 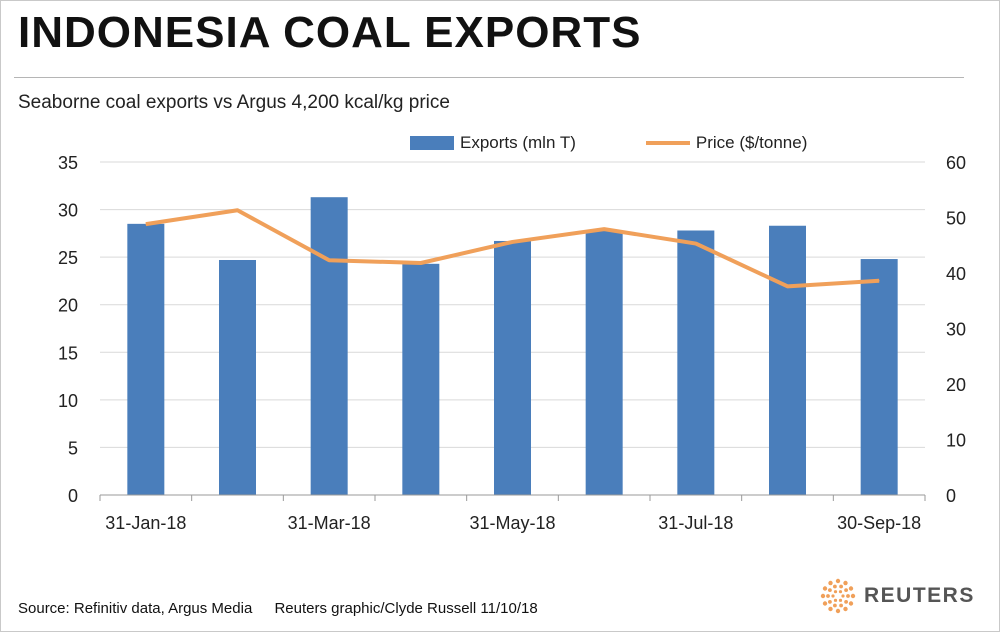 What do you see at coordinates (956, 330) in the screenshot?
I see `y-right-tick-label: 30` at bounding box center [956, 330].